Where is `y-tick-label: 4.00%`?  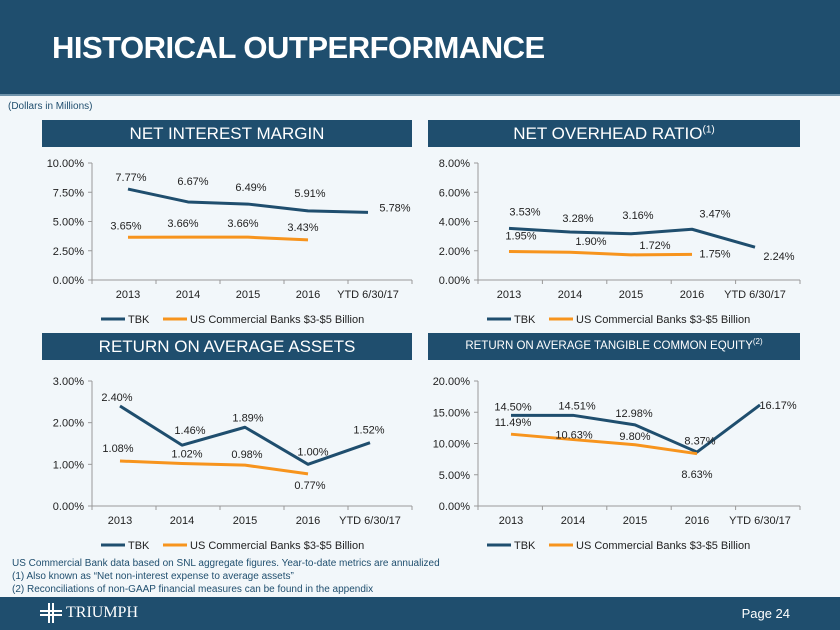
y-tick-label: 4.00% is located at coordinates (454, 223).